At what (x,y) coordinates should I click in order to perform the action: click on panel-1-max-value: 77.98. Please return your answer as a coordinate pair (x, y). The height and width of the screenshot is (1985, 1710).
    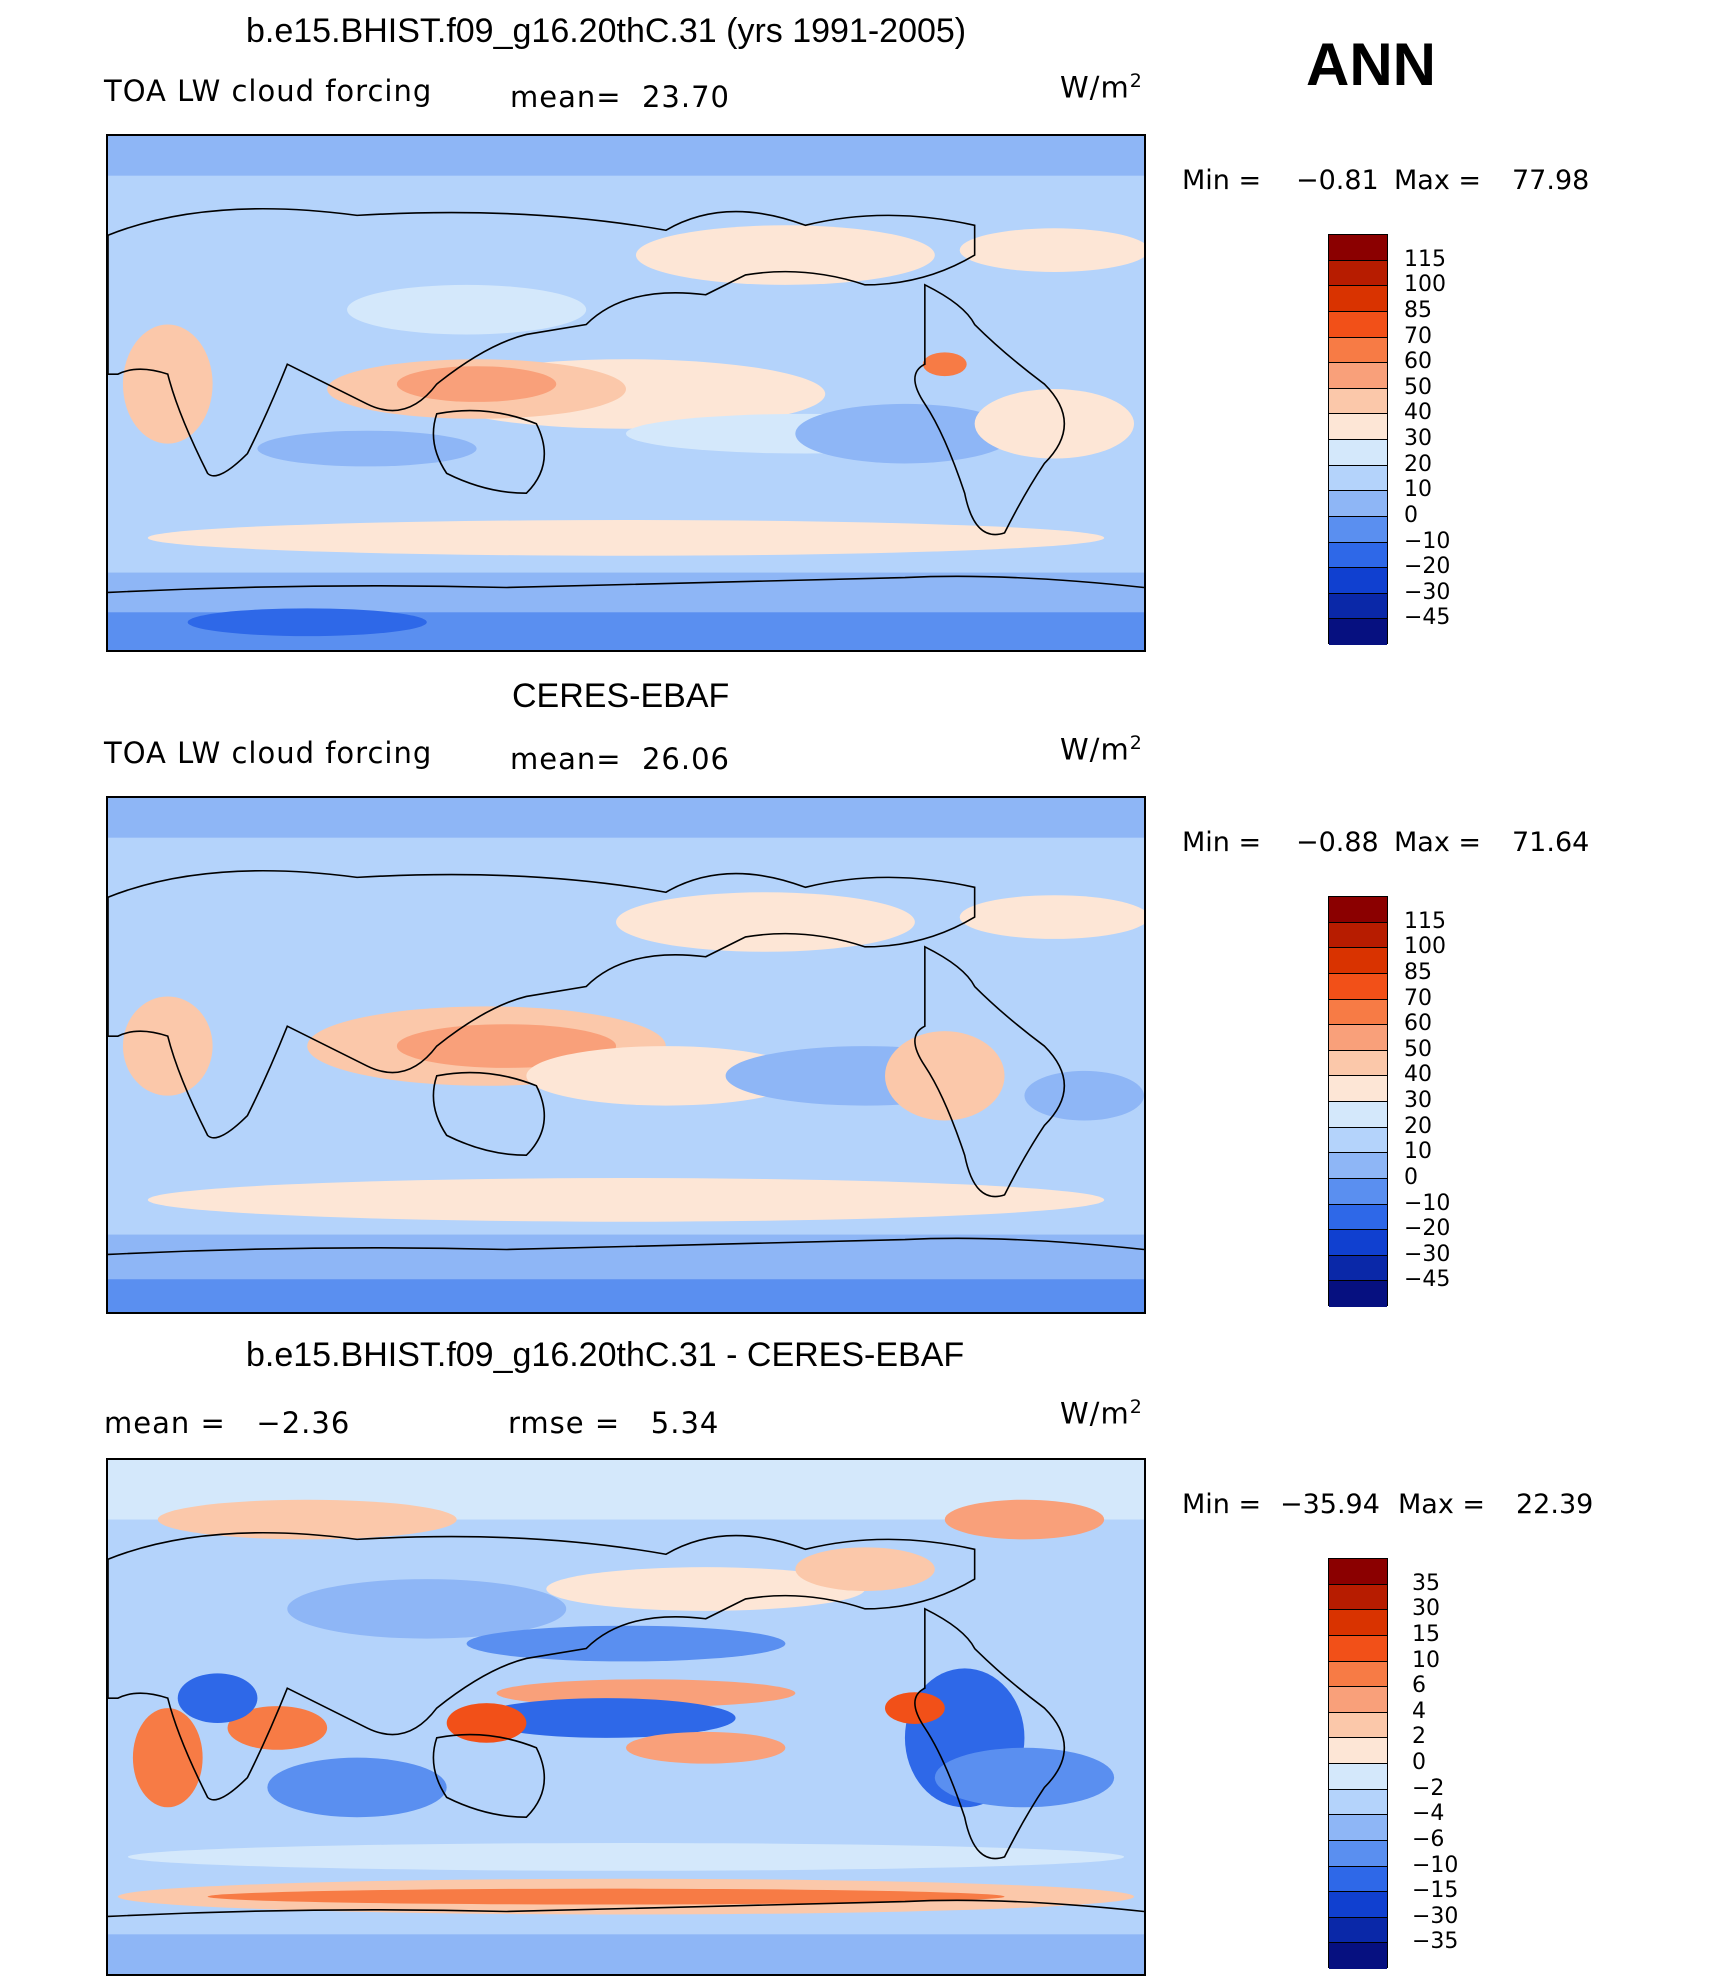
    Looking at the image, I should click on (1551, 180).